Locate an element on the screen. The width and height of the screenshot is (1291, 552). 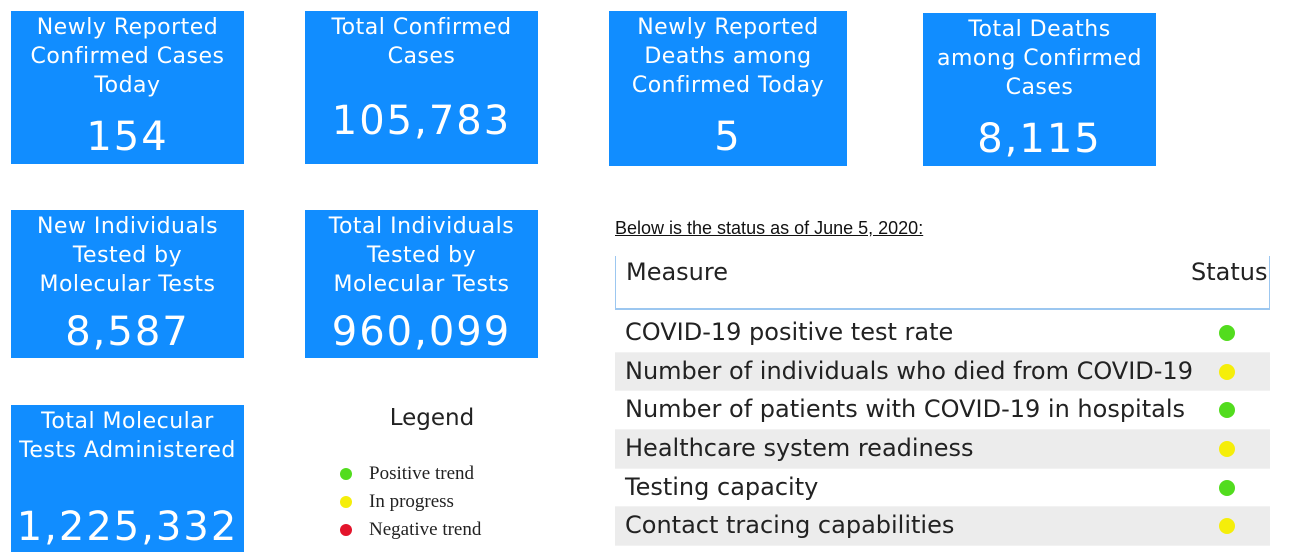
legend-item: Positive trend is located at coordinates (407, 474).